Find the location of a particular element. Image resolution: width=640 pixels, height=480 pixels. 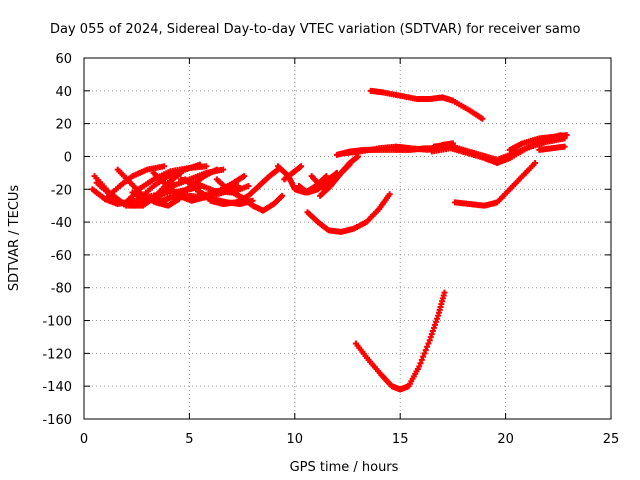

y-axis-label: SDTVAR / TECUs is located at coordinates (14, 238).